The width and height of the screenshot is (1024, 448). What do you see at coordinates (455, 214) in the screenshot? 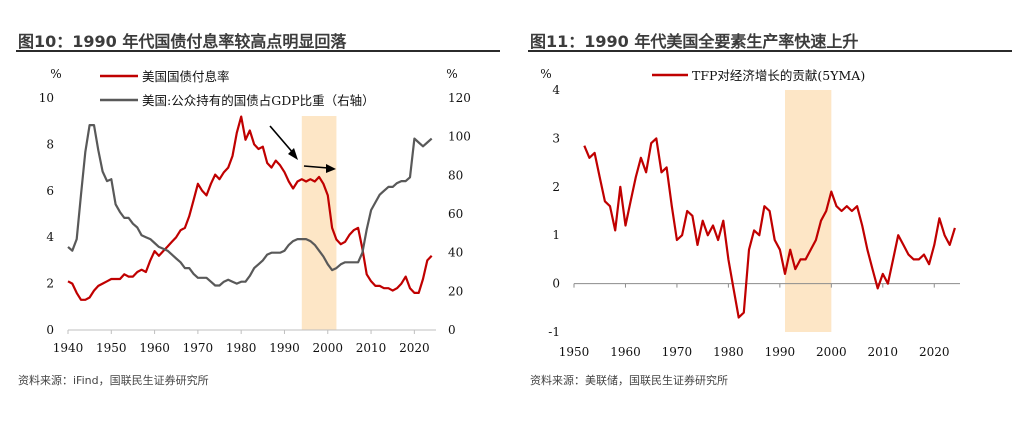
I see `y2-tick-label: 60` at bounding box center [455, 214].